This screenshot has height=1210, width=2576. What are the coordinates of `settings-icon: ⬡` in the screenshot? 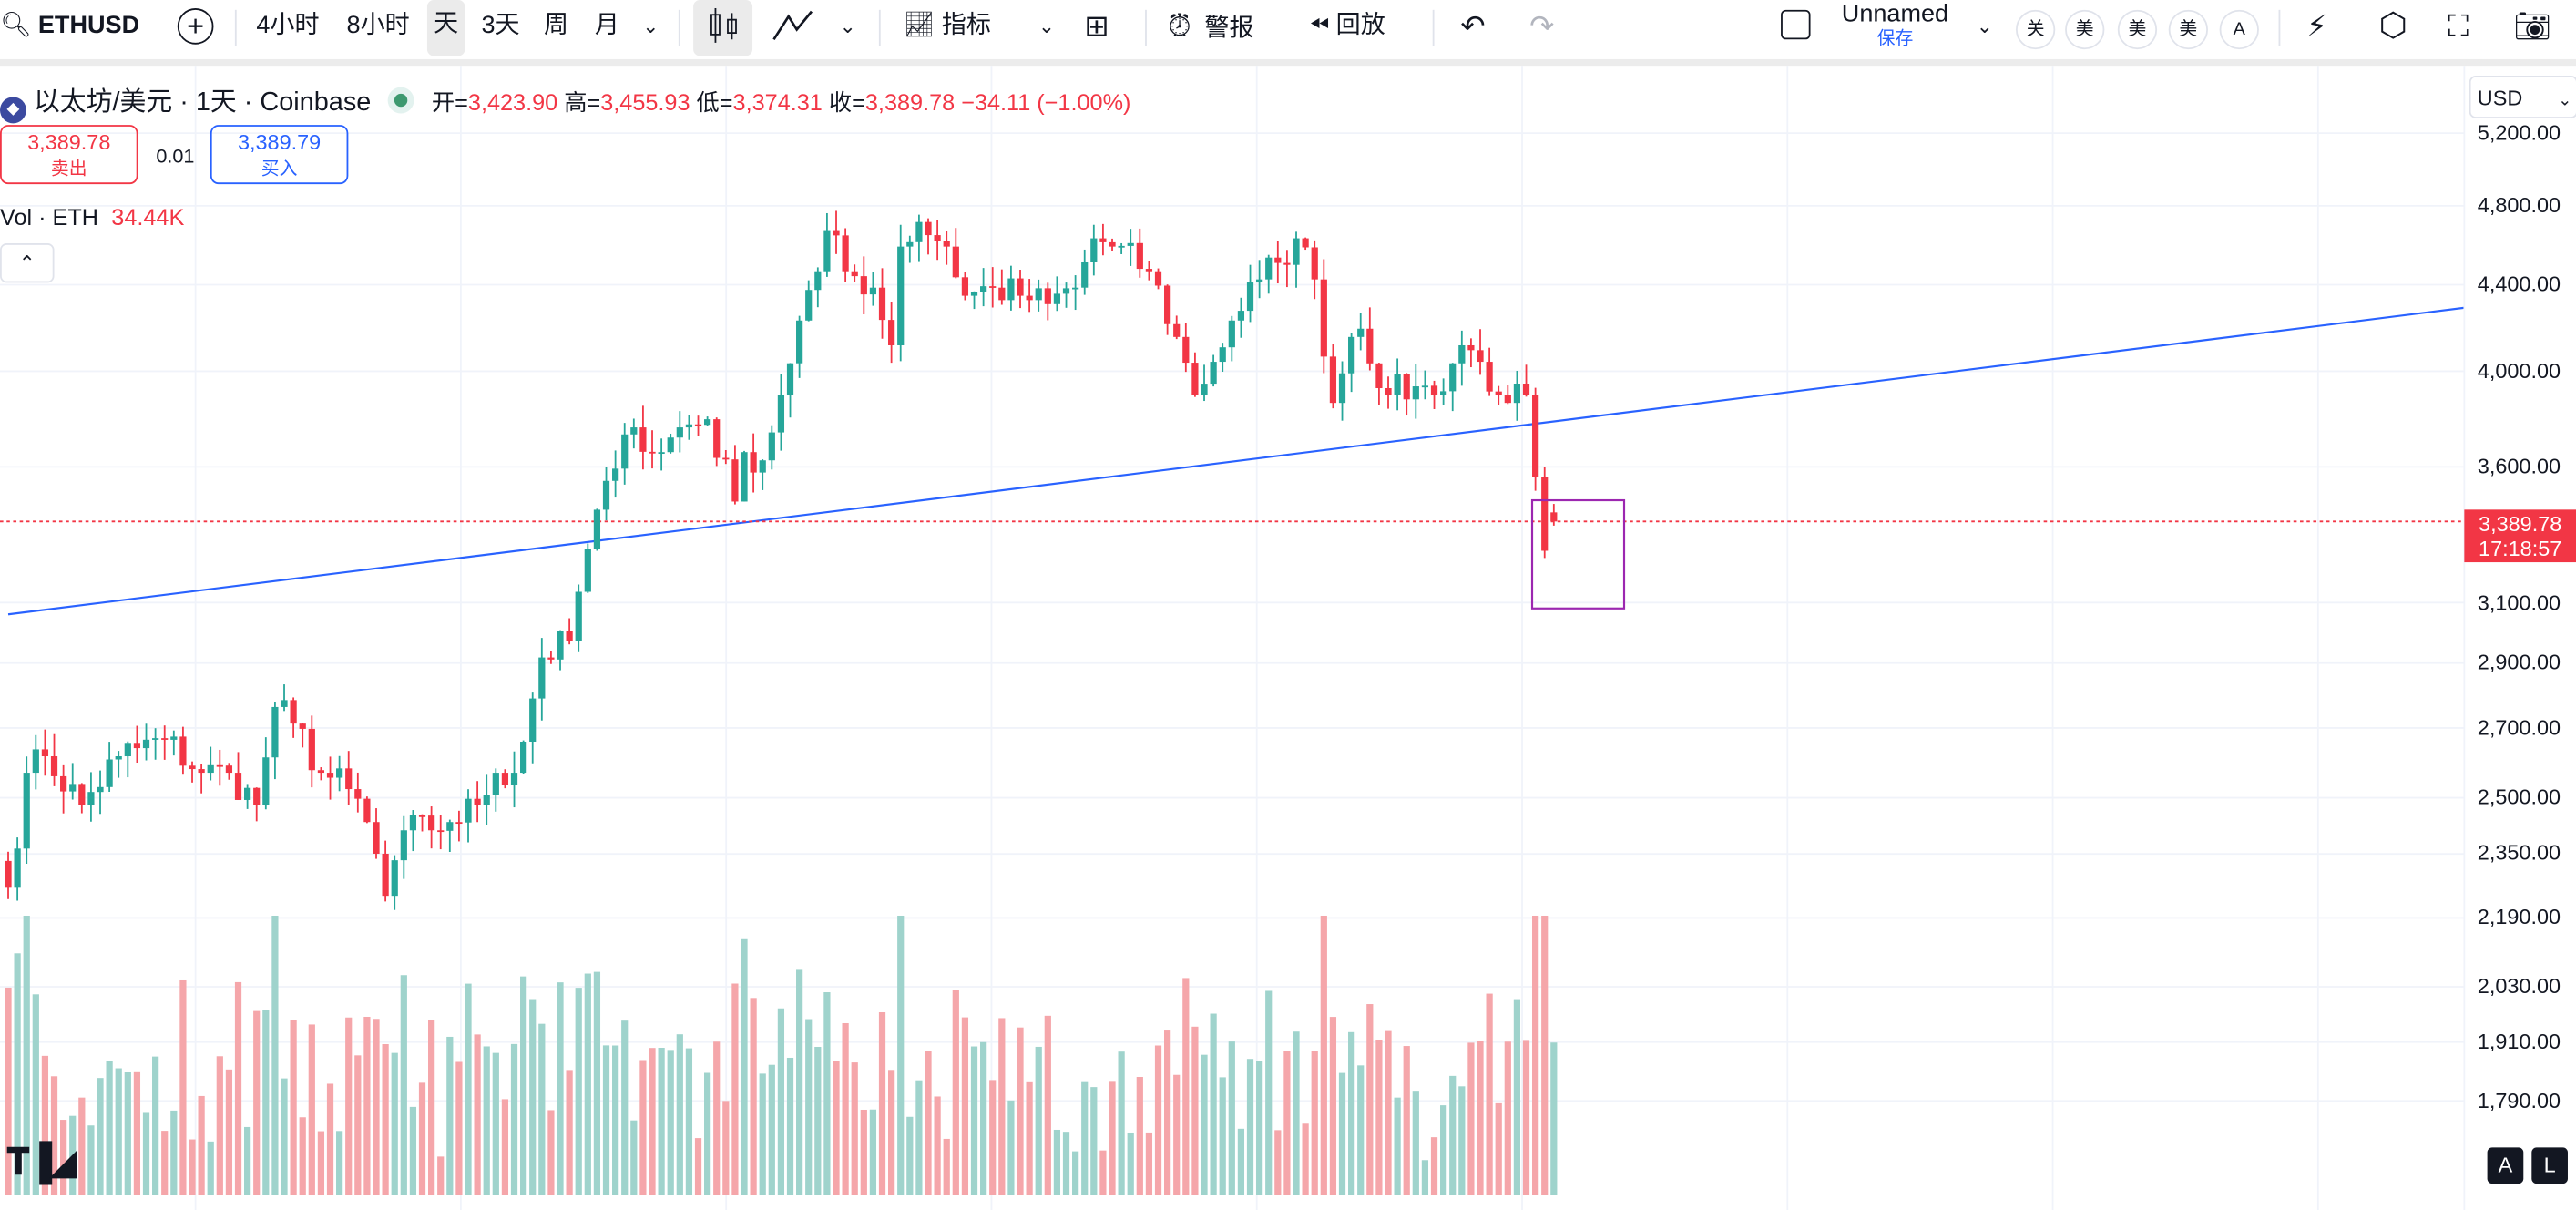 It's located at (2393, 26).